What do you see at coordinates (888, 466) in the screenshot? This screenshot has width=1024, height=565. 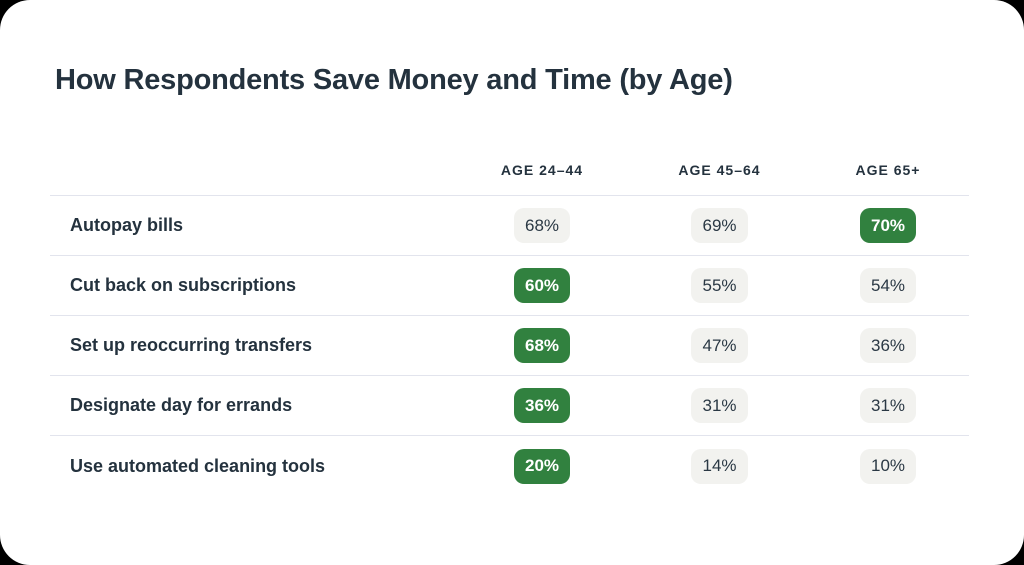 I see `value-badge: 10%` at bounding box center [888, 466].